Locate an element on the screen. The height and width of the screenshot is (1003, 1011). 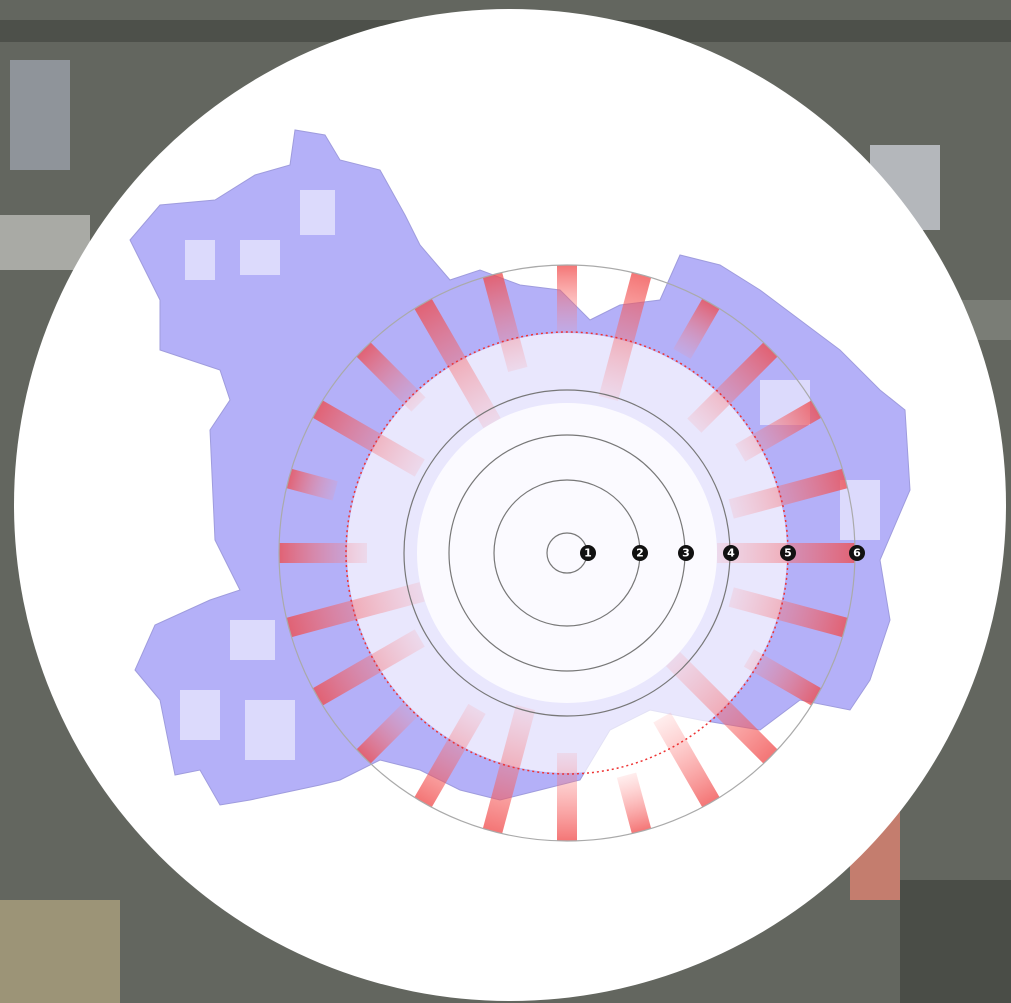
inner-core is located at coordinates (567, 553).